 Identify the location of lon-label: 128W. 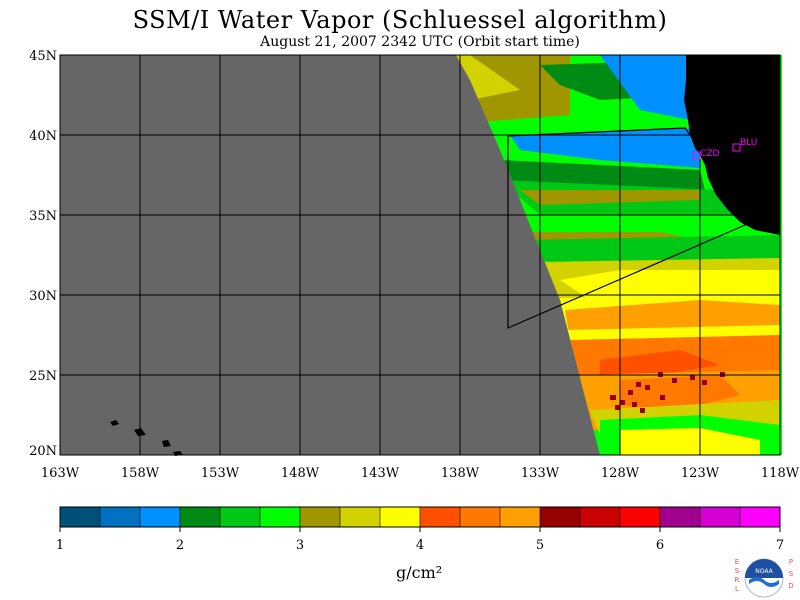
(620, 473).